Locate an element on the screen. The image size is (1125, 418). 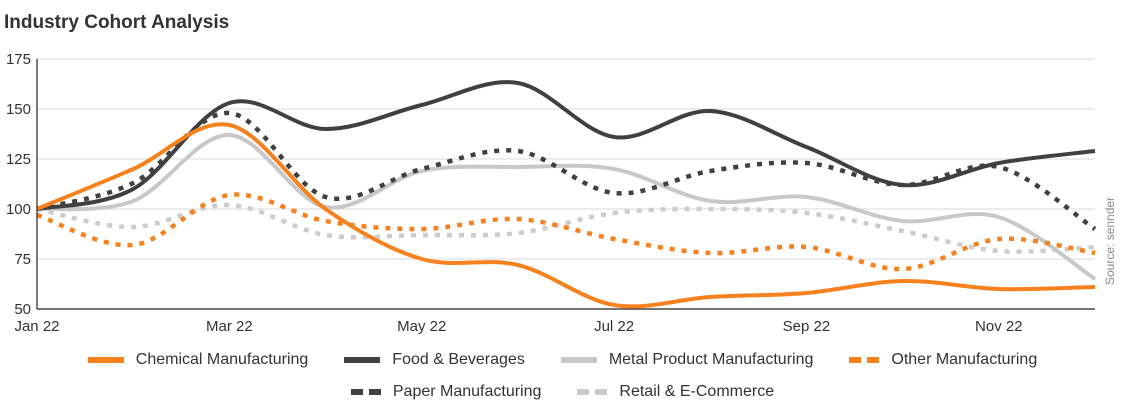
y-tick-label: 175 is located at coordinates (18, 59).